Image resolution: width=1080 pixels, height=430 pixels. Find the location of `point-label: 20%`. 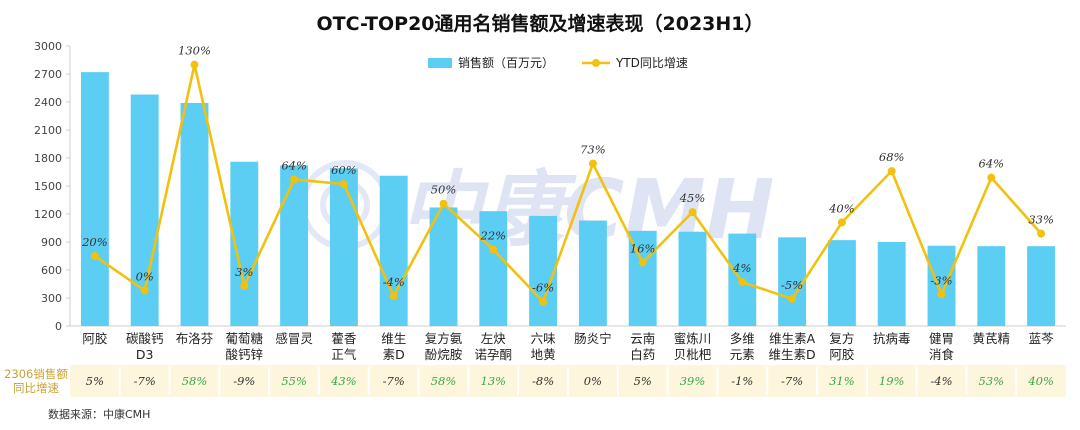

point-label: 20% is located at coordinates (94, 242).